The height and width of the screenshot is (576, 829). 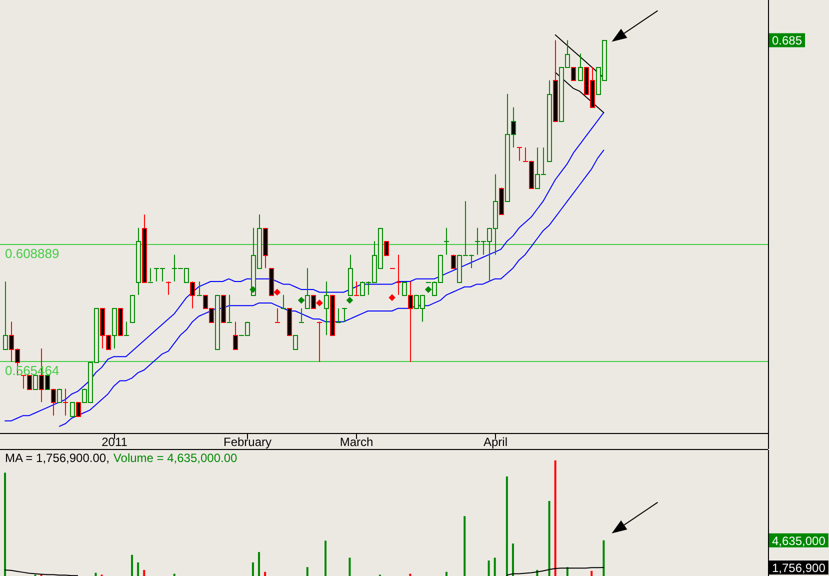 I want to click on text: Volume = 4,635,000.00, so click(x=175, y=458).